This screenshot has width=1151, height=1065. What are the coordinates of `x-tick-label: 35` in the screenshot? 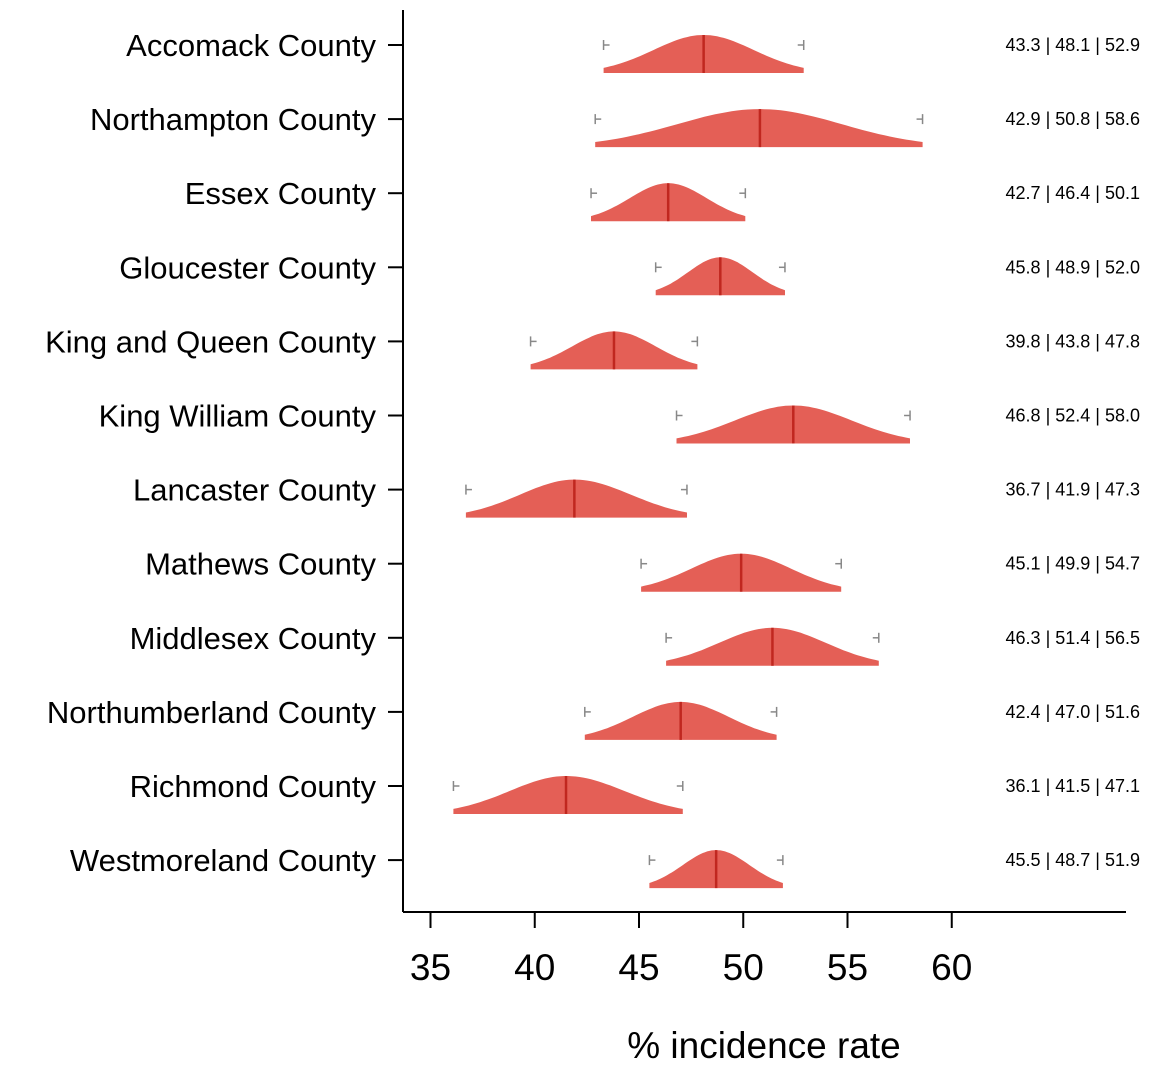 It's located at (430, 967).